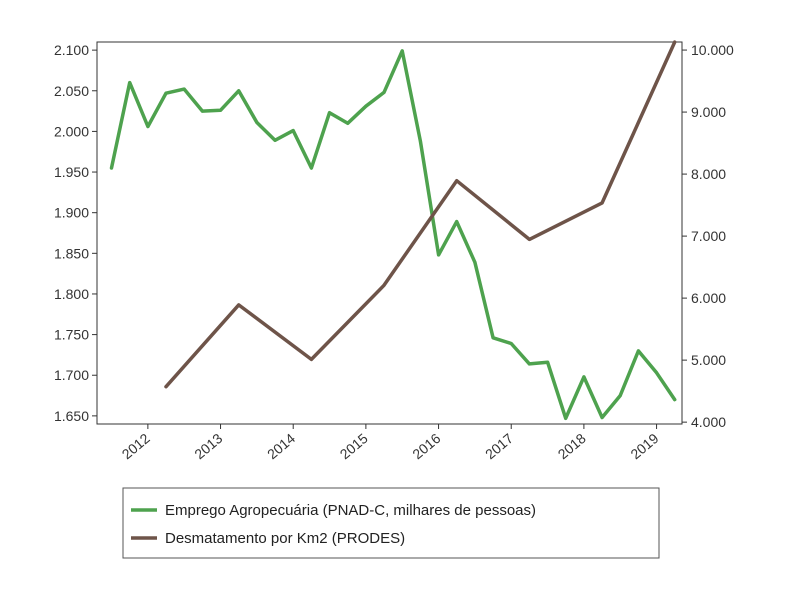  I want to click on x-tick-label: 2015, so click(354, 446).